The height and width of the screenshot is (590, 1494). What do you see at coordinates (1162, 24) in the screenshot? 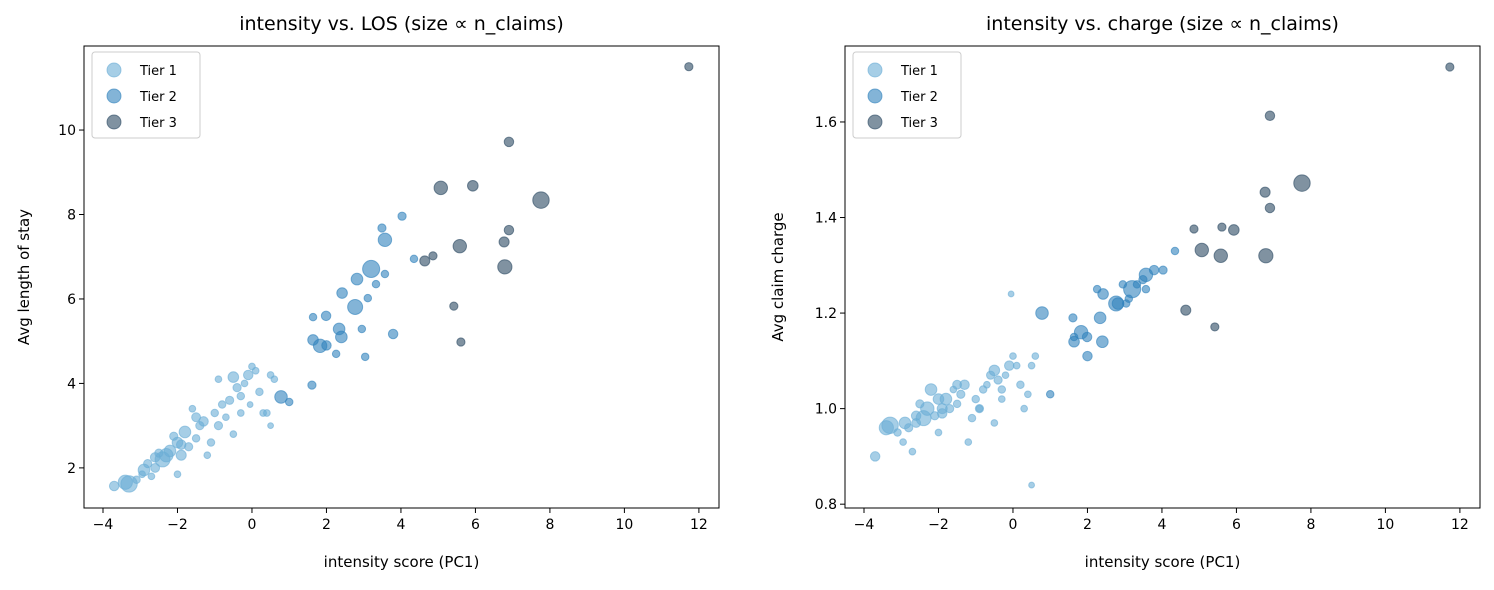
I see `chart-title: intensity vs. charge (size ∝ n_claims)` at bounding box center [1162, 24].